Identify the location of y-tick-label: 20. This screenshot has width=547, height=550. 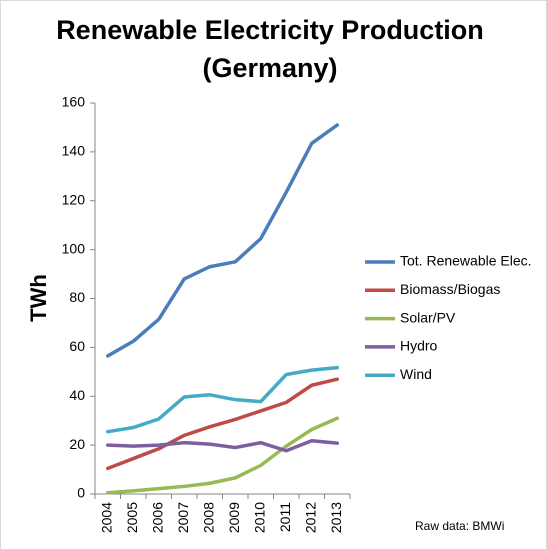
(77, 444).